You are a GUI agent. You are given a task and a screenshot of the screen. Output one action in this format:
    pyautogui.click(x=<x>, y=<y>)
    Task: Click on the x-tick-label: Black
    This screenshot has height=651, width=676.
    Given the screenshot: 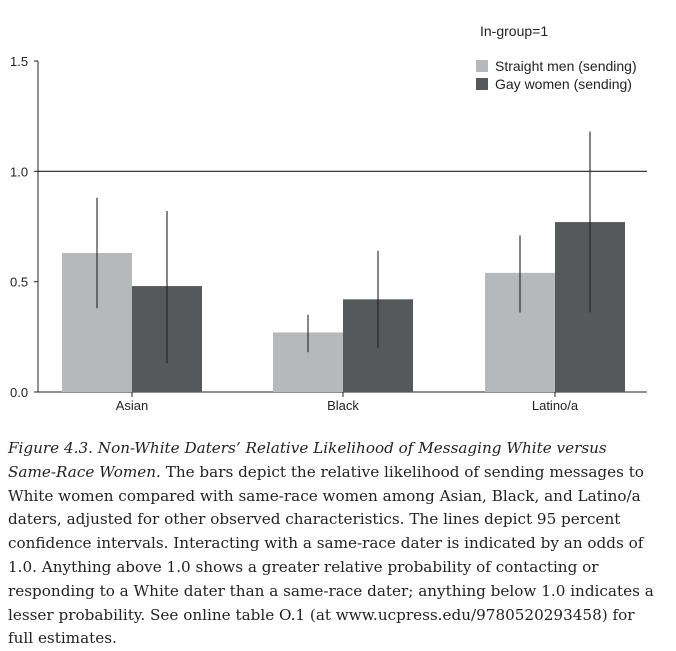 What is the action you would take?
    pyautogui.click(x=343, y=405)
    